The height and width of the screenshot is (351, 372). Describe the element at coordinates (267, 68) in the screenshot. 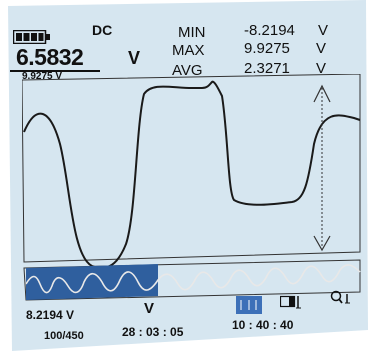

I see `stat-avg-value: 2.3271` at that location.